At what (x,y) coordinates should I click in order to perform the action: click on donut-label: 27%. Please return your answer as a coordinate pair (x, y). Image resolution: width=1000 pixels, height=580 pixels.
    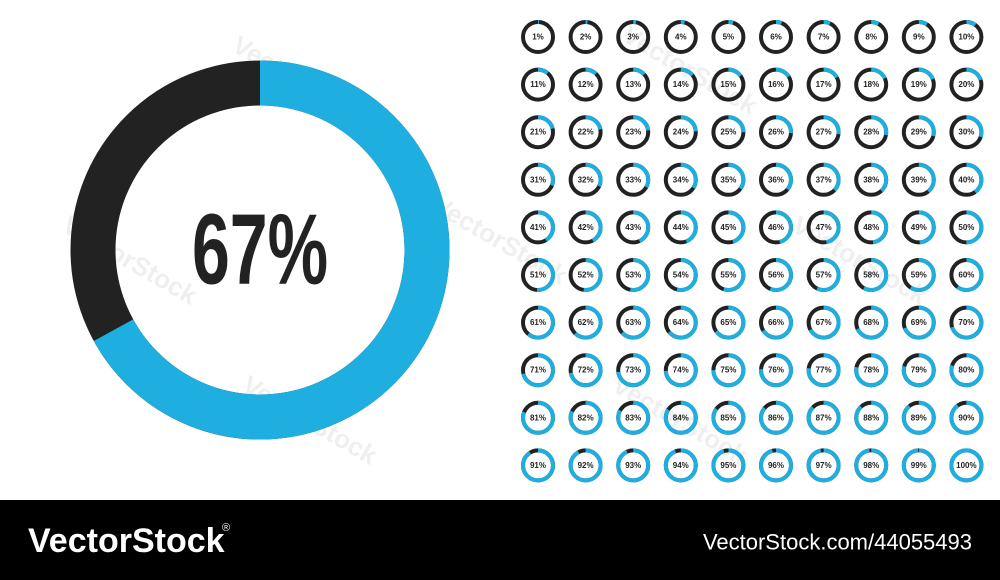
    Looking at the image, I should click on (824, 132).